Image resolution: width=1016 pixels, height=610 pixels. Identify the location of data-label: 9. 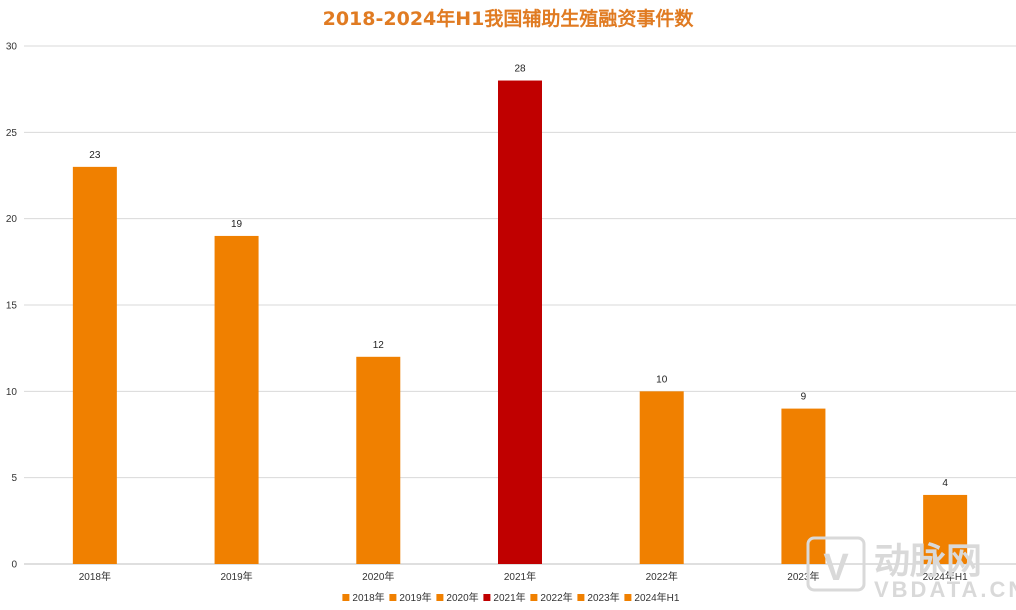
(804, 397).